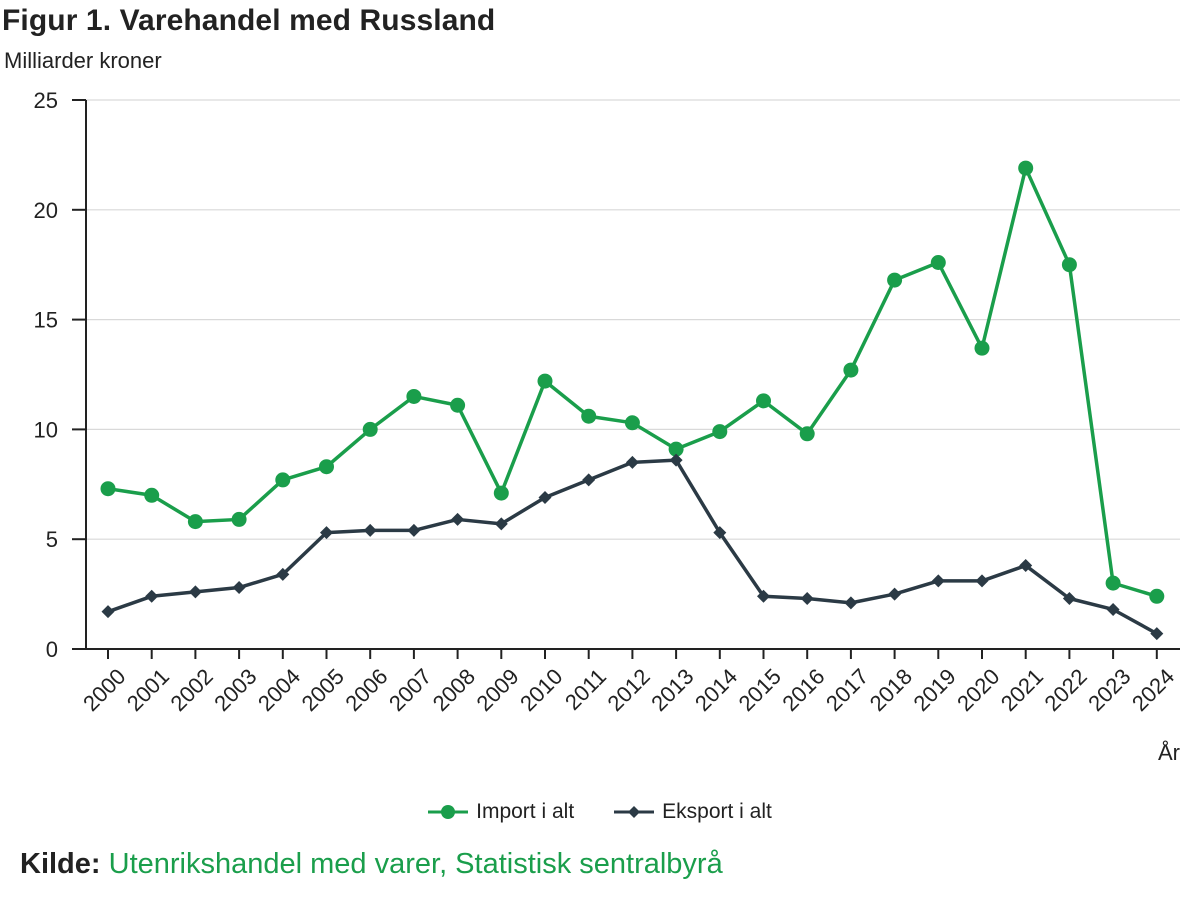 This screenshot has width=1200, height=900. What do you see at coordinates (46, 100) in the screenshot?
I see `y-tick-label: 25` at bounding box center [46, 100].